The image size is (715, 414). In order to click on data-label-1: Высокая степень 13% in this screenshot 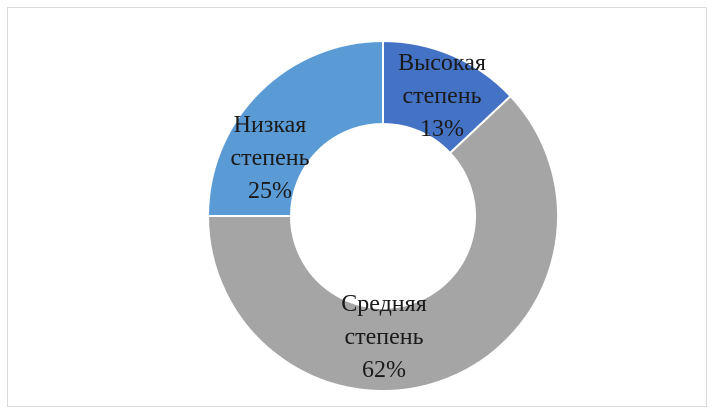, I will do `click(442, 96)`.